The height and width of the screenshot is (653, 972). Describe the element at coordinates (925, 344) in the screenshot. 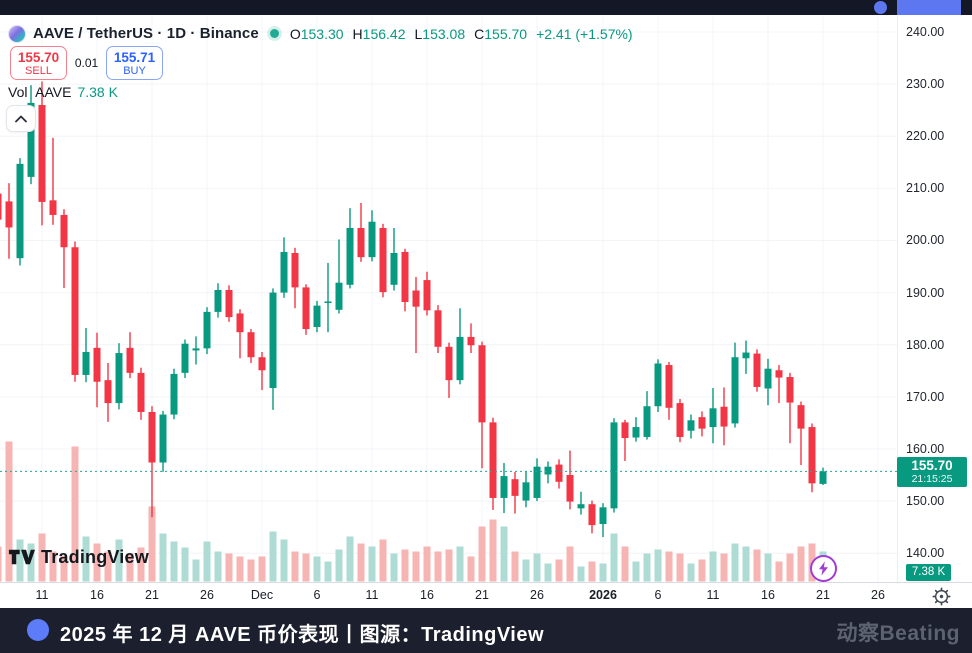

I see `price-tick-label: 180.00` at that location.